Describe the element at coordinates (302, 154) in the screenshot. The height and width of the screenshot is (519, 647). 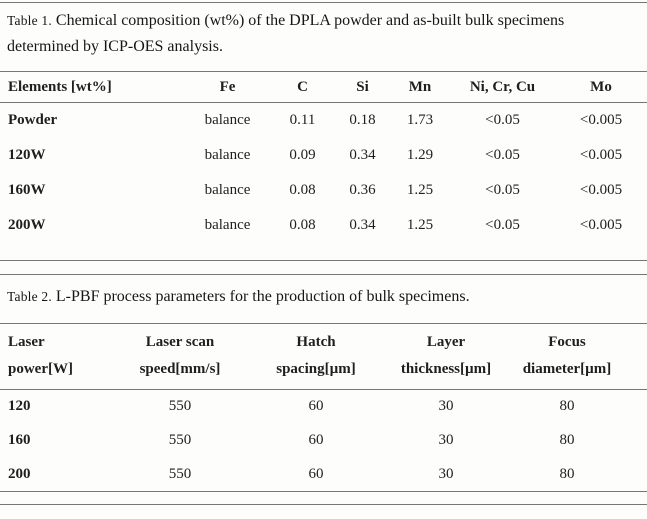
I see `cell-c: 0.09` at that location.